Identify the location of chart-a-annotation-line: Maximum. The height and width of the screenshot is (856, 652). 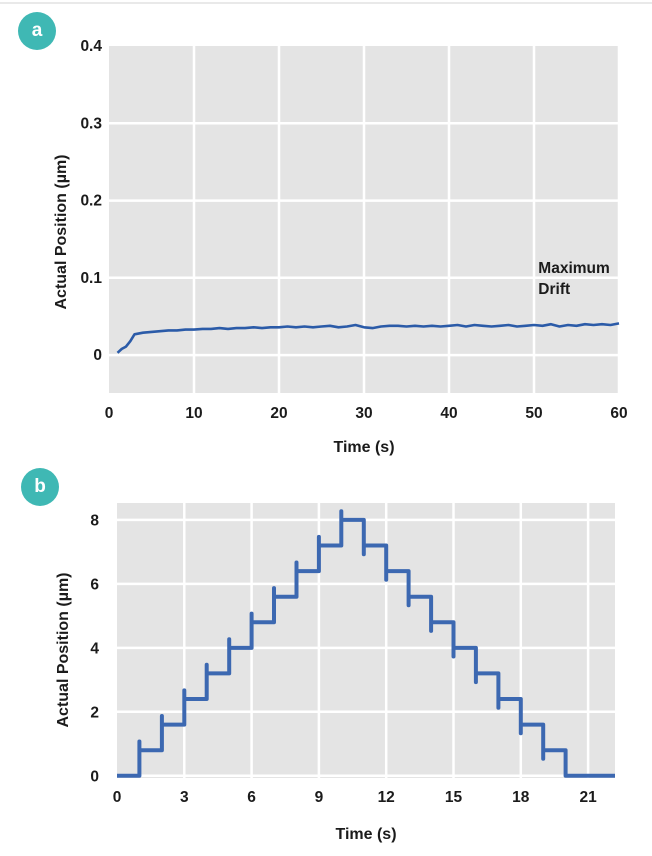
(574, 268).